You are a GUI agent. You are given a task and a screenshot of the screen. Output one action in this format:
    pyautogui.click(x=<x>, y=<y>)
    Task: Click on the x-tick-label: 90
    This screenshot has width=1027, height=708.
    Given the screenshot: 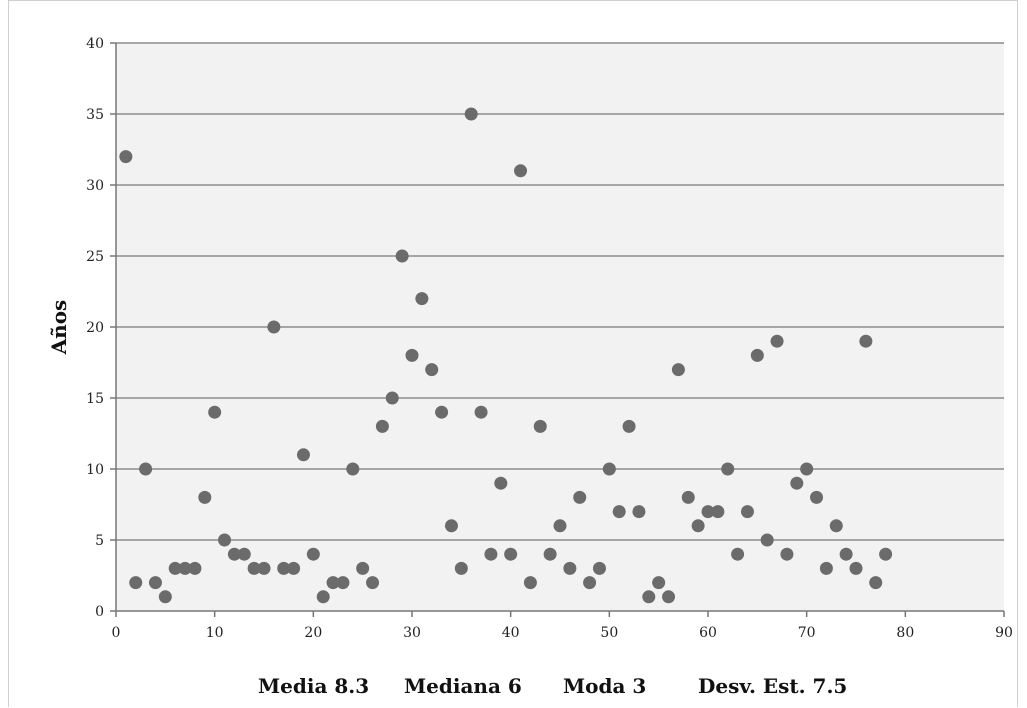 What is the action you would take?
    pyautogui.click(x=1004, y=633)
    